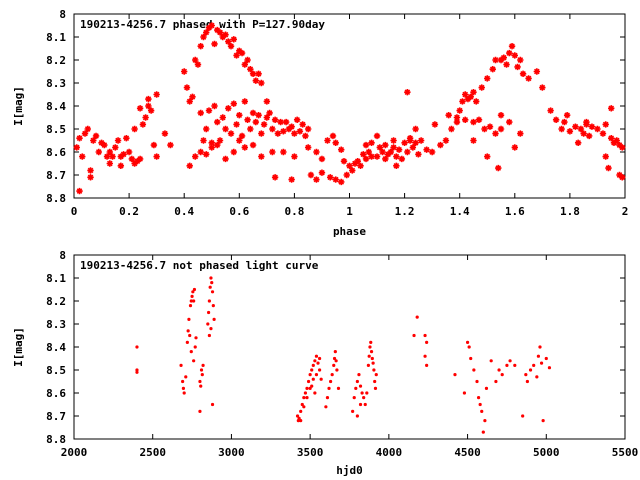  I want to click on y-tick-label: 8.2, so click(56, 301).